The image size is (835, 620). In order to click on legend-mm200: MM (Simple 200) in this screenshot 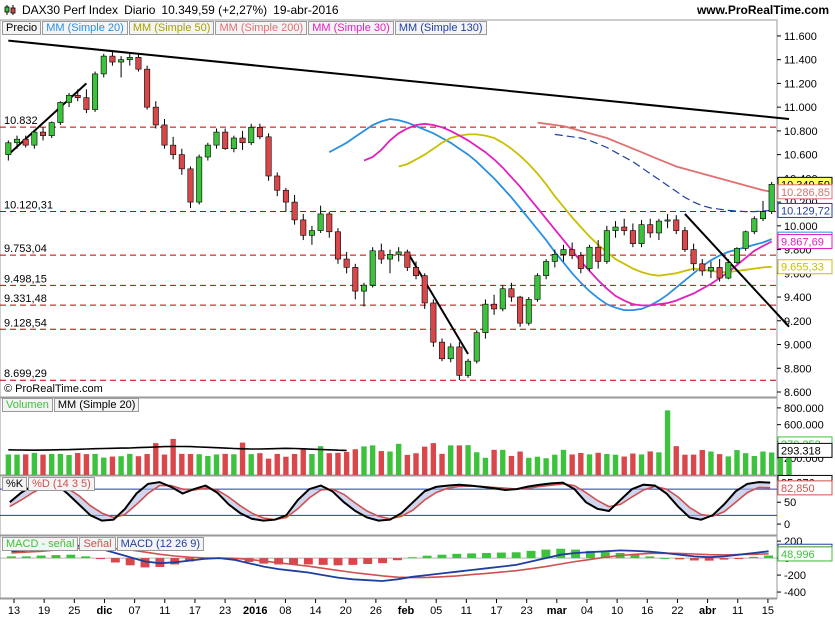, I will do `click(261, 28)`.